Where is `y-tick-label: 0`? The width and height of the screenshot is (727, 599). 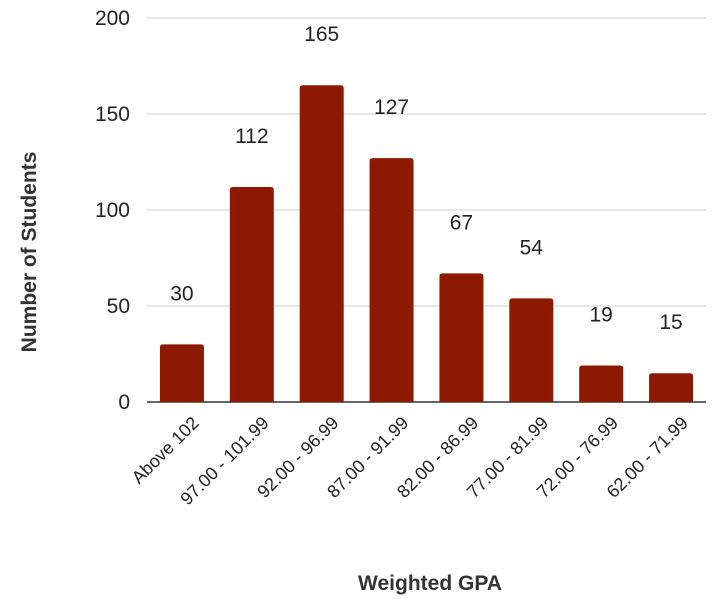
y-tick-label: 0 is located at coordinates (124, 402).